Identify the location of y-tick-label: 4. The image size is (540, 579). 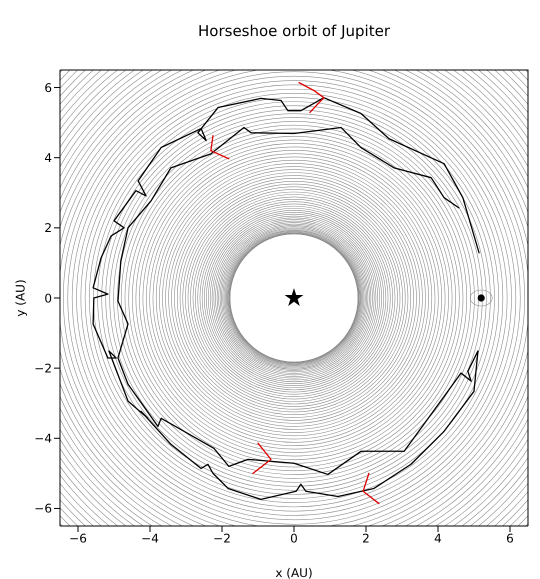
(48, 157).